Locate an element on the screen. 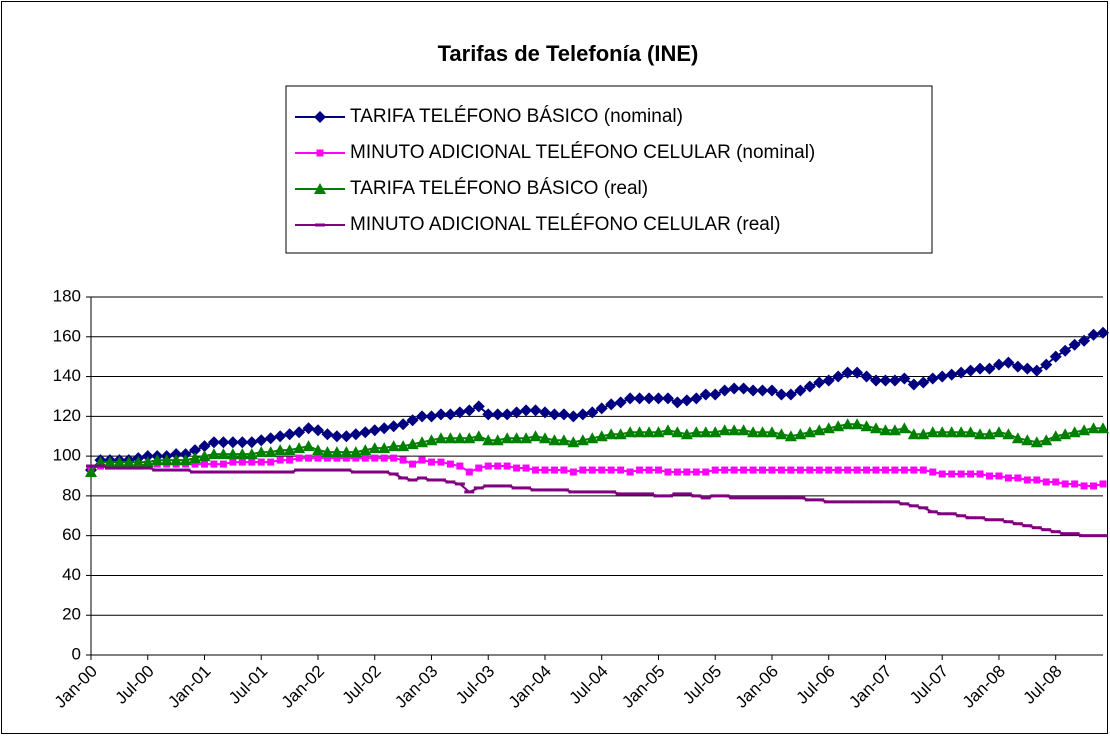  legend-label: TARIFA TELÉFONO BÁSICO (nominal) is located at coordinates (516, 116).